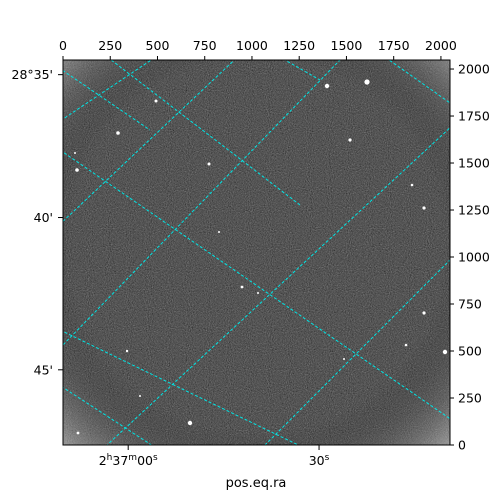  What do you see at coordinates (347, 45) in the screenshot?
I see `top-tick-label: 1500` at bounding box center [347, 45].